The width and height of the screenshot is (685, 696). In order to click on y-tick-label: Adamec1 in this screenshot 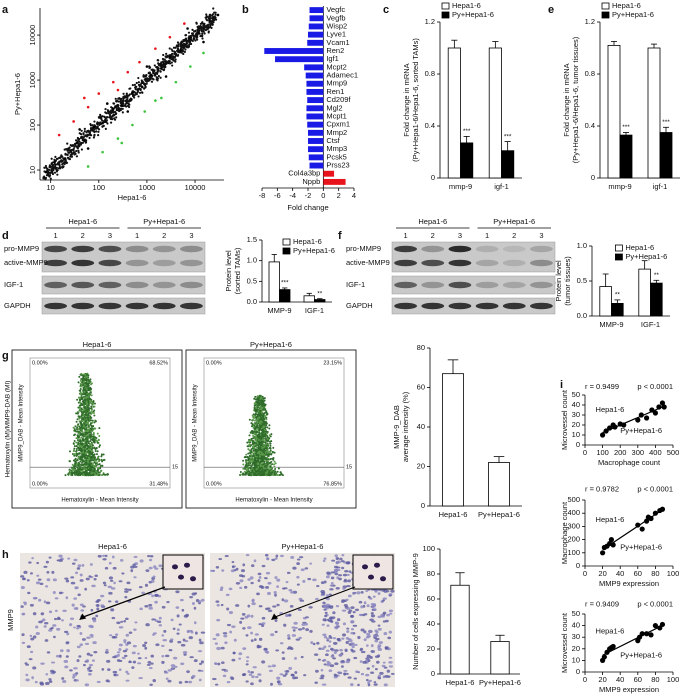, I will do `click(342, 75)`.